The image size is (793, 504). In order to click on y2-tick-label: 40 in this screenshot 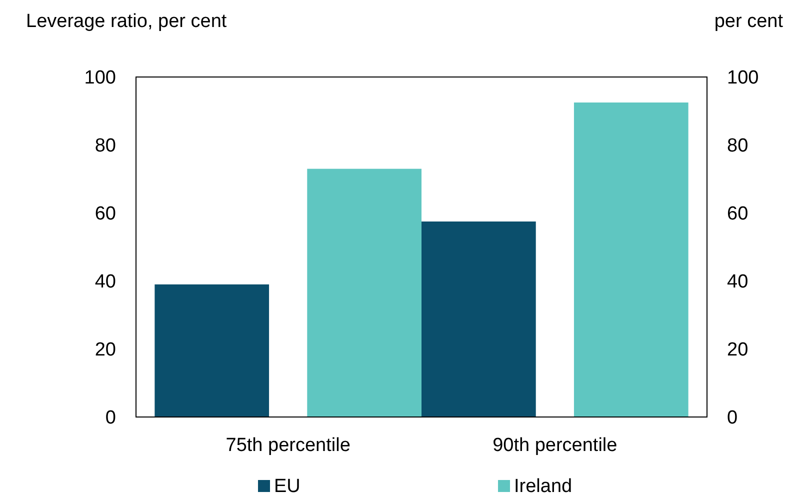, I will do `click(737, 282)`.